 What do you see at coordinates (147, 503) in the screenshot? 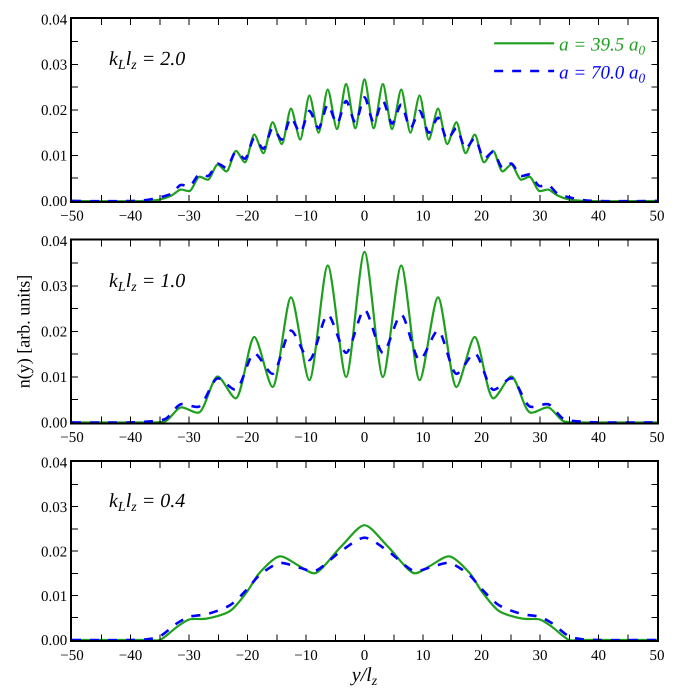
I see `annotation: k$_{L}$l$_{z}$ = 0.4` at bounding box center [147, 503].